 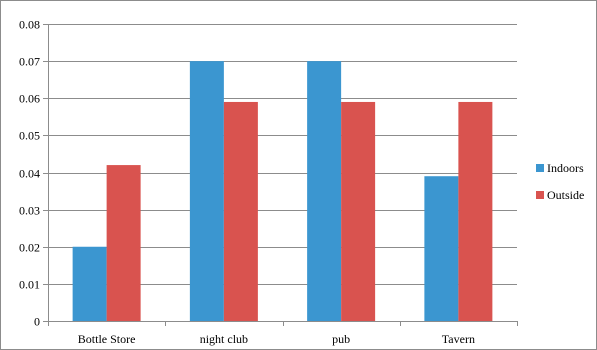 What do you see at coordinates (29, 211) in the screenshot?
I see `y-tick-label: 0.03` at bounding box center [29, 211].